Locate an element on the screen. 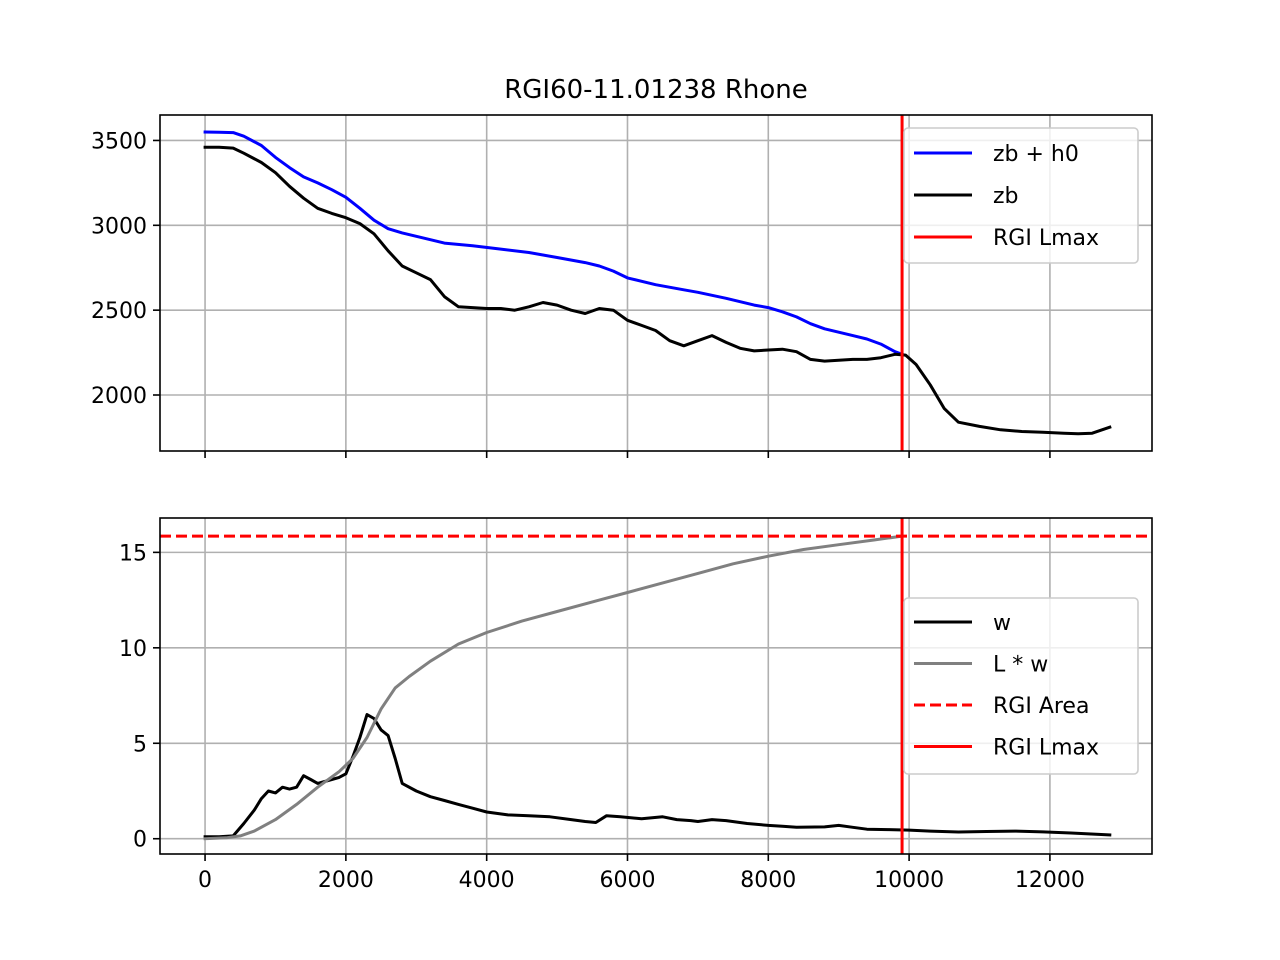  x-tick-label: 10000 is located at coordinates (909, 880).